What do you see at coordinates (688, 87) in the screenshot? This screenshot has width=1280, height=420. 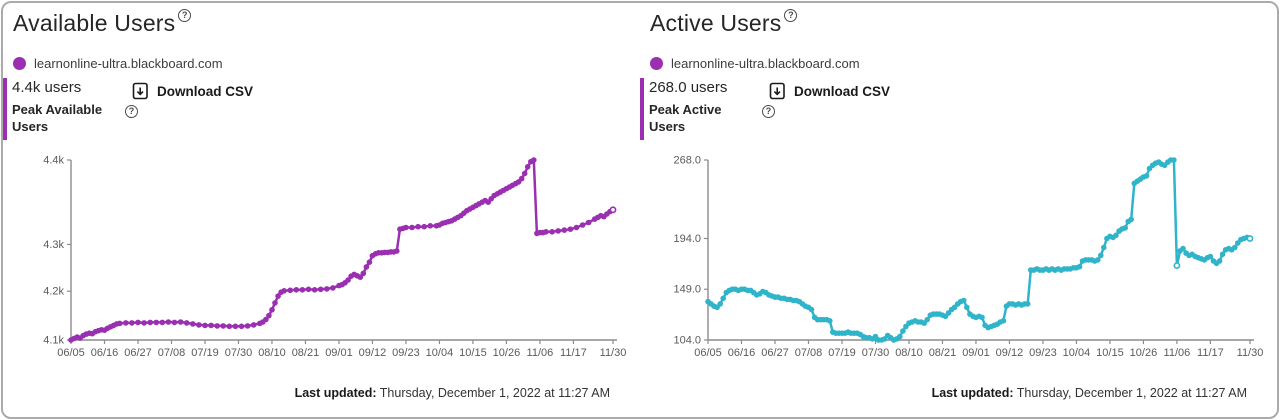 I see `stat-value: 268.0 users` at bounding box center [688, 87].